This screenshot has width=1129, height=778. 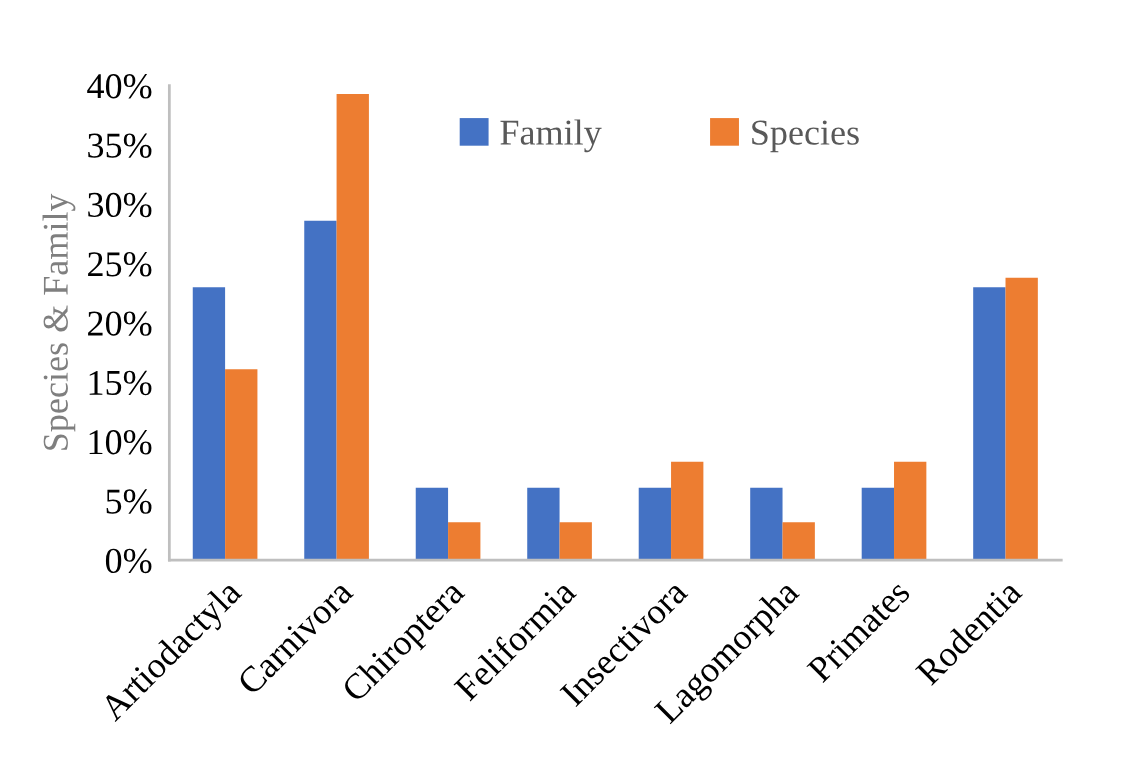 I want to click on y-tick-label: 25%, so click(x=120, y=264).